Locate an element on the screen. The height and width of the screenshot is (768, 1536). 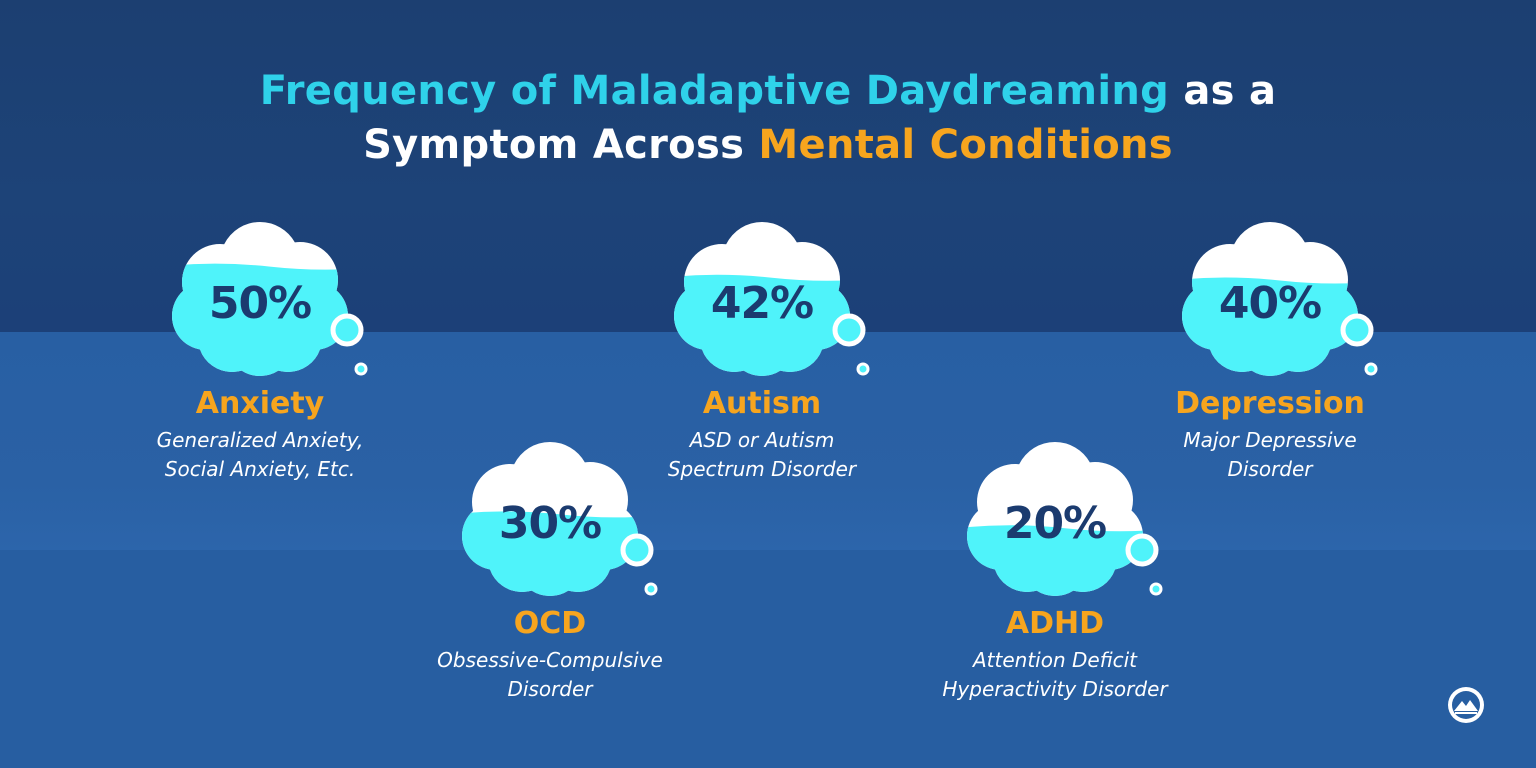
description-line-2: Hyperactivity Disorder is located at coordinates (1055, 689).